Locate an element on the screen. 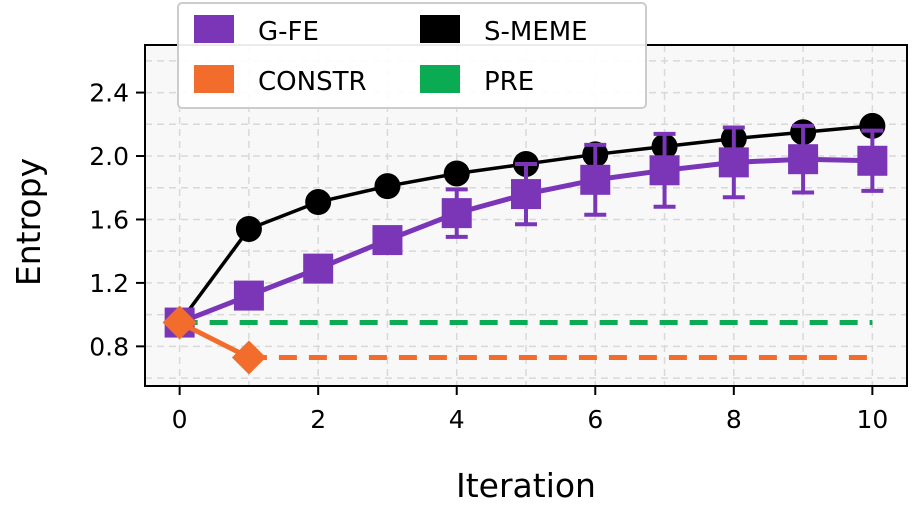  y-tick-label: 2.0 is located at coordinates (109, 156).